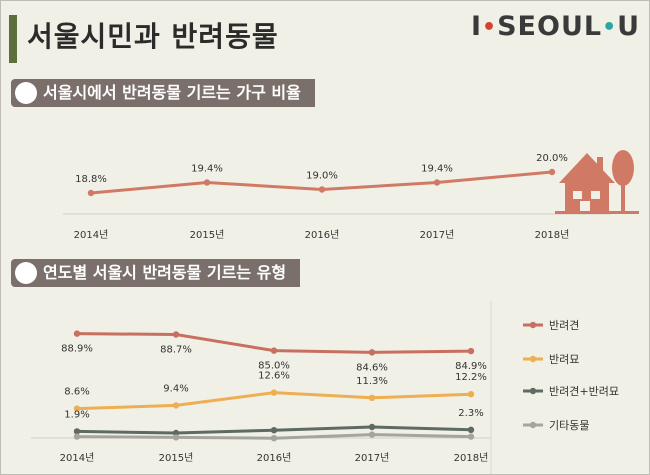 The height and width of the screenshot is (475, 650). What do you see at coordinates (564, 359) in the screenshot?
I see `legend-label: 반려묘` at bounding box center [564, 359].